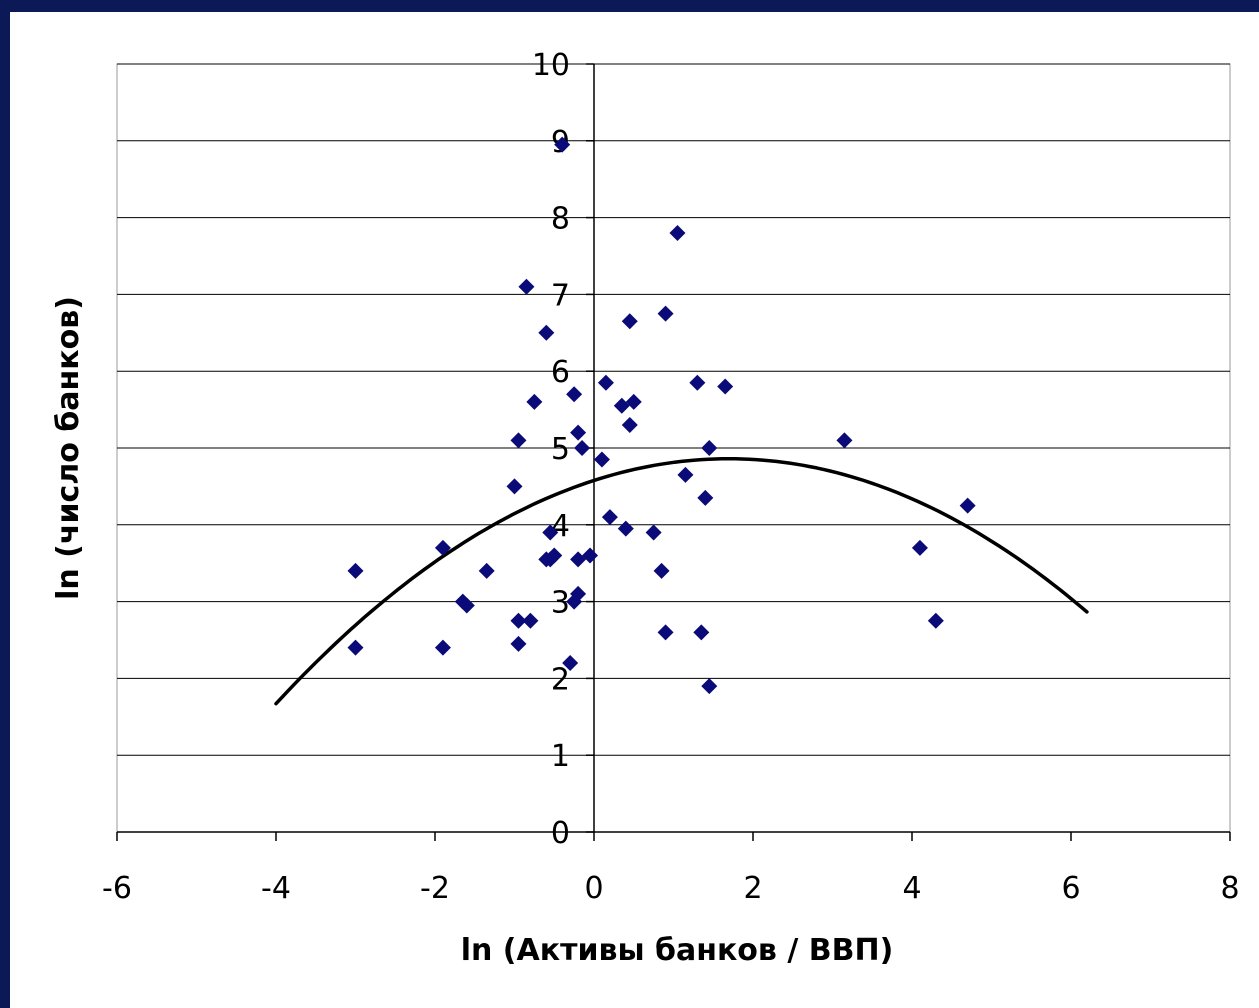  I want to click on x-tick-label: -4, so click(276, 888).